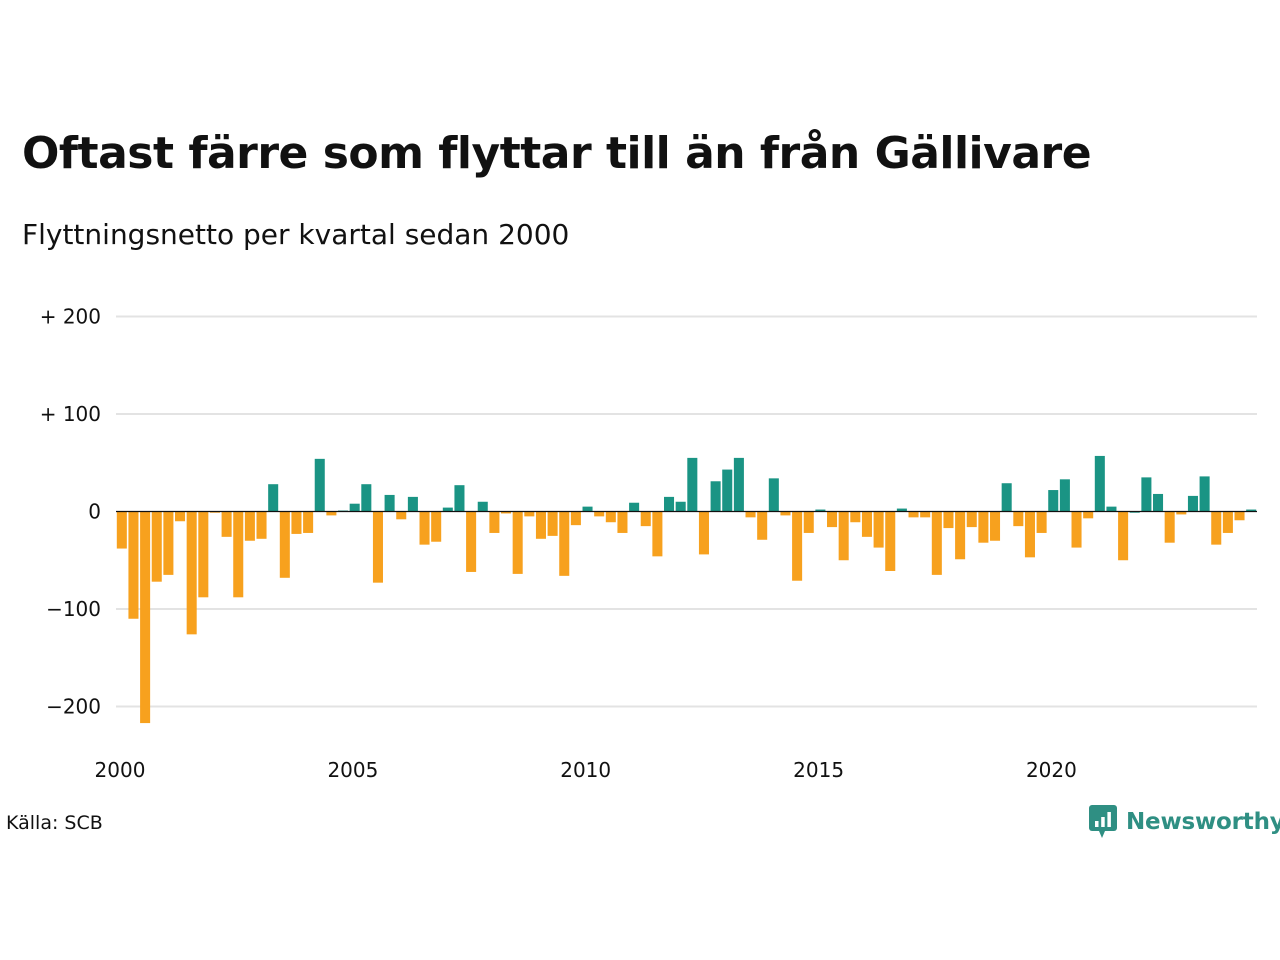 The image size is (1280, 960). Describe the element at coordinates (73, 609) in the screenshot. I see `y-tick-label: −100` at that location.